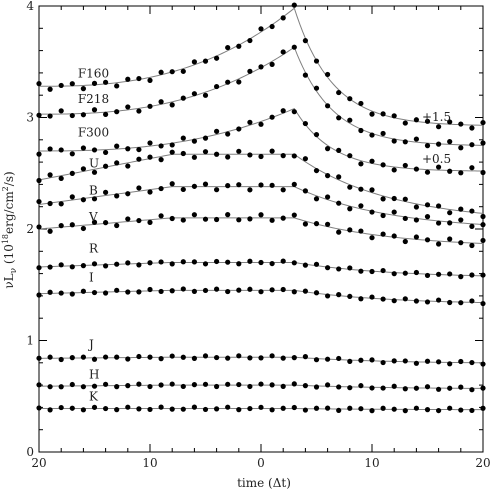 This screenshot has height=491, width=493. What do you see at coordinates (264, 483) in the screenshot?
I see `x-axis-label: time (Δt)` at bounding box center [264, 483].